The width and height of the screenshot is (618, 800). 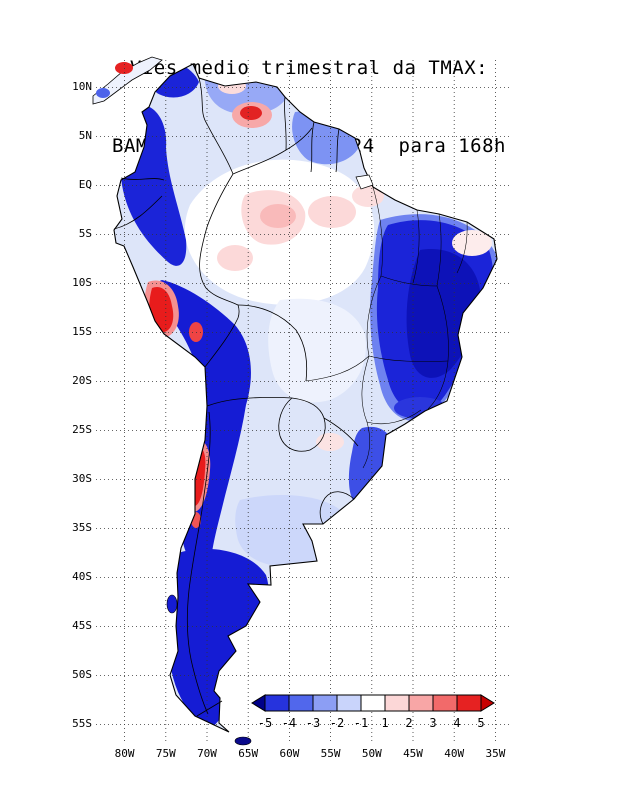 What do you see at coordinates (290, 531) in the screenshot?
I see `bias-pale-pampas` at bounding box center [290, 531].